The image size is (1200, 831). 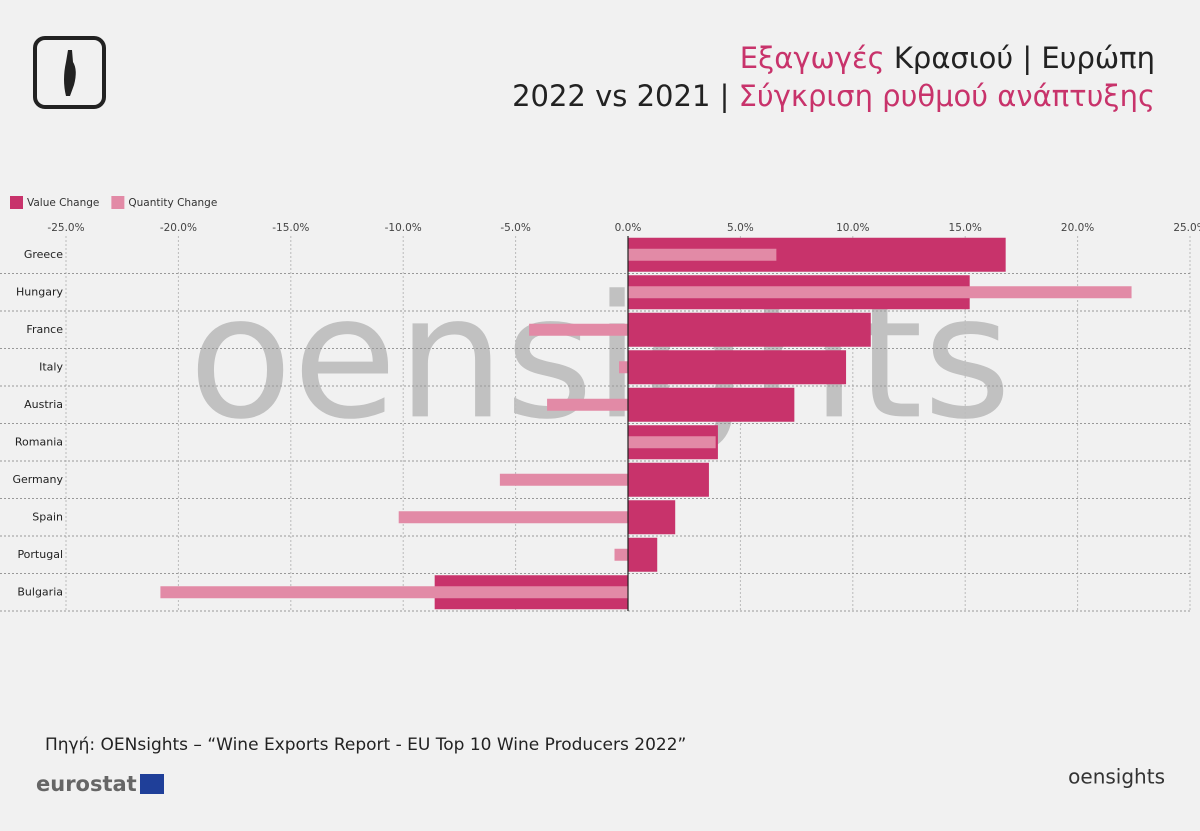 I want to click on logo-frame, so click(x=69, y=72).